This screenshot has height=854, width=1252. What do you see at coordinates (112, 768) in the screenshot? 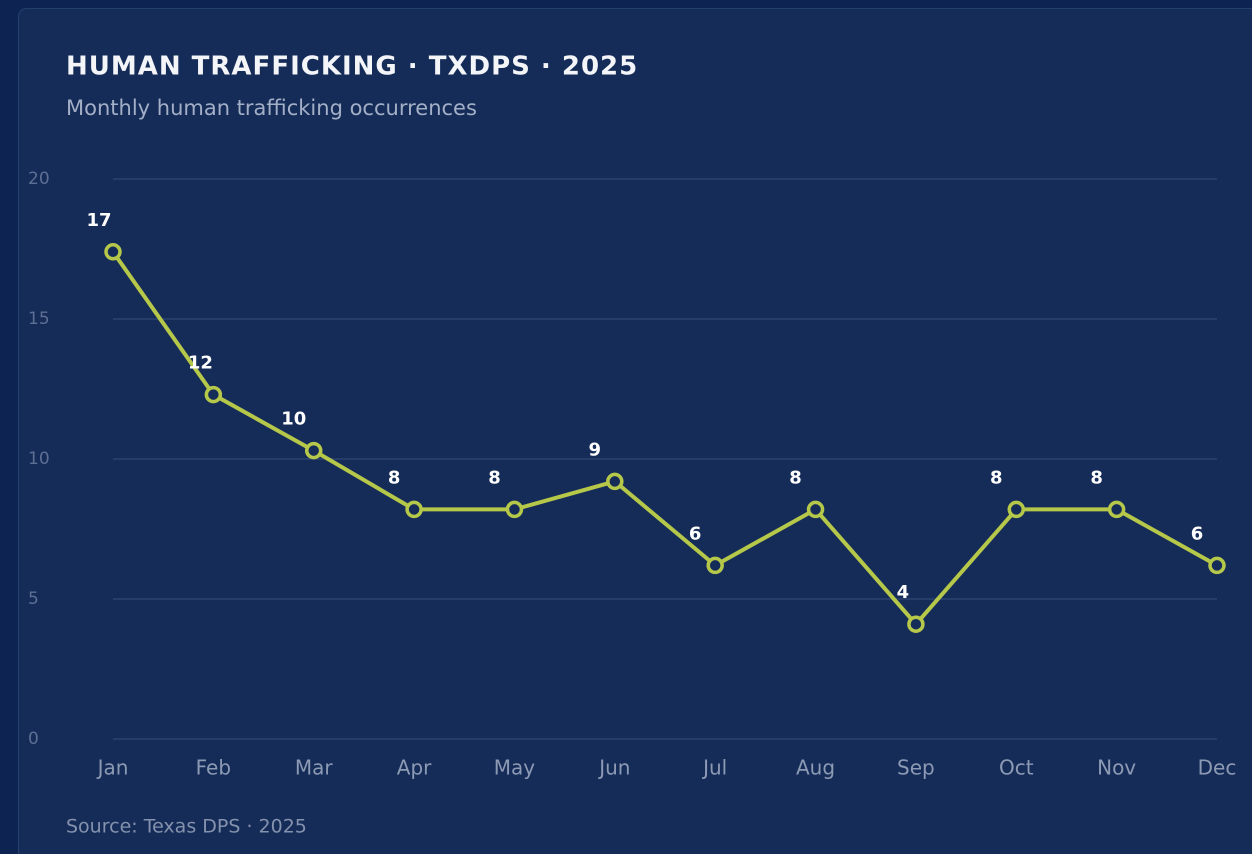
I see `x-tick-label: Jan` at bounding box center [112, 768].